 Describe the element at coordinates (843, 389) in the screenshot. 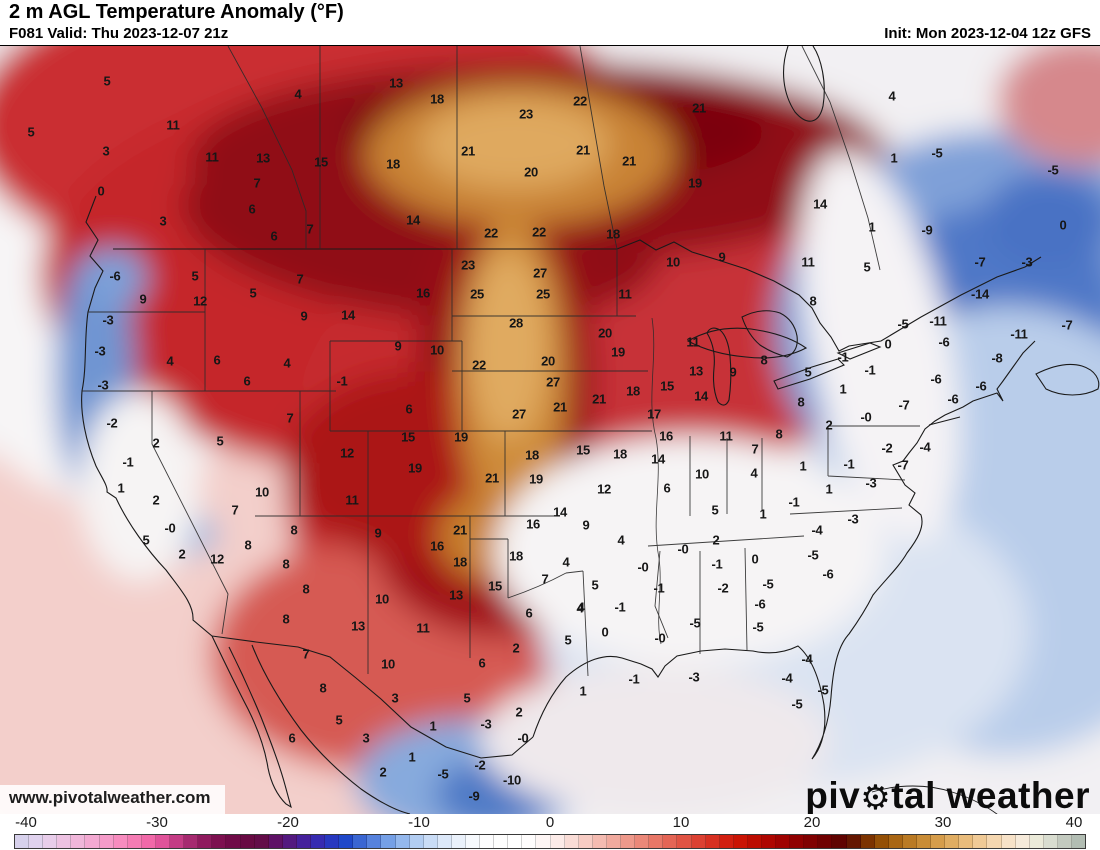

I see `map-value-label: 1` at that location.